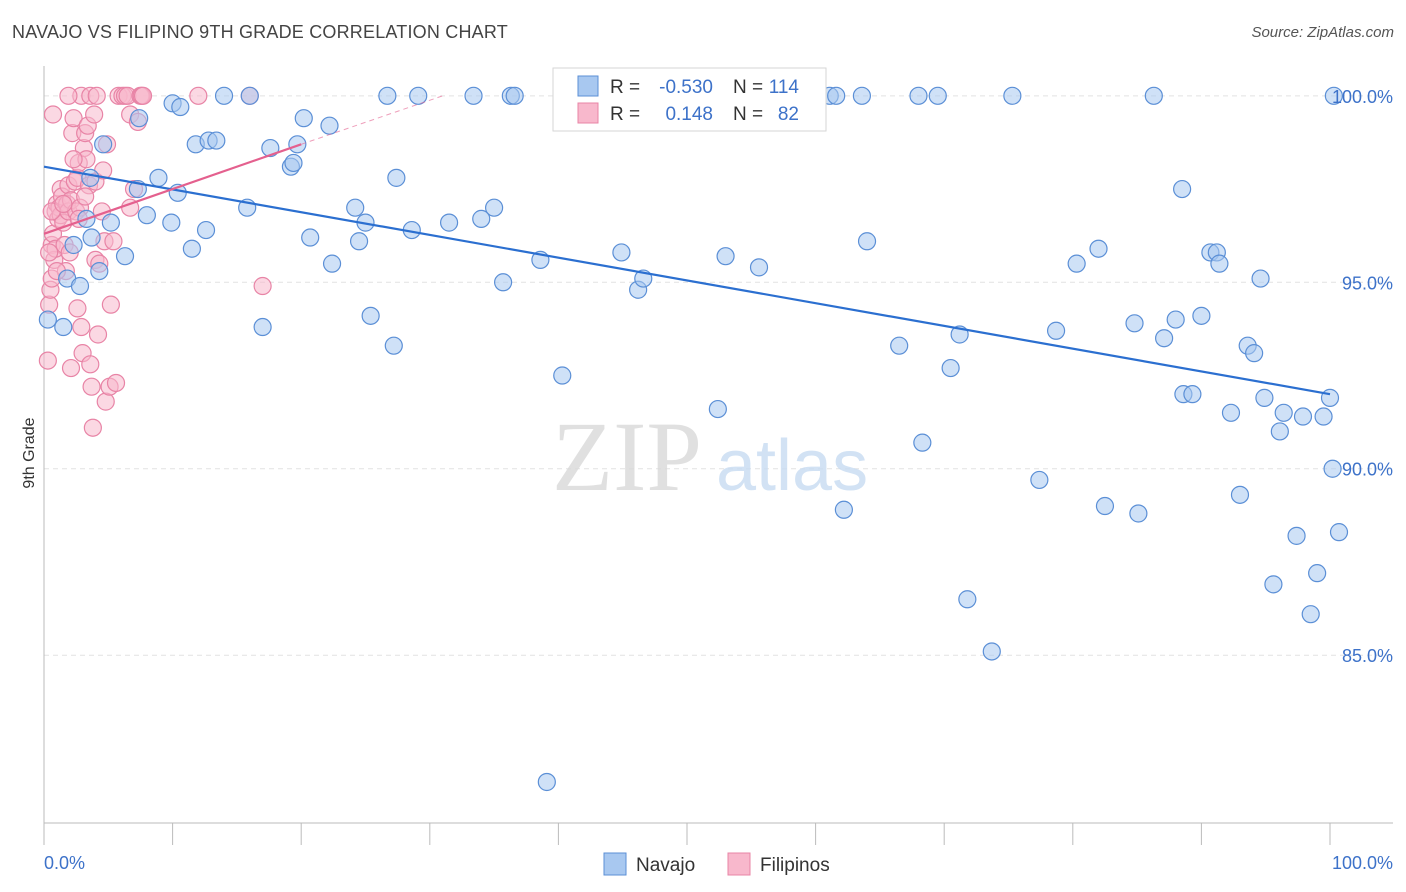 The image size is (1406, 892). I want to click on legend-n-label-navajo: N =, so click(748, 87).